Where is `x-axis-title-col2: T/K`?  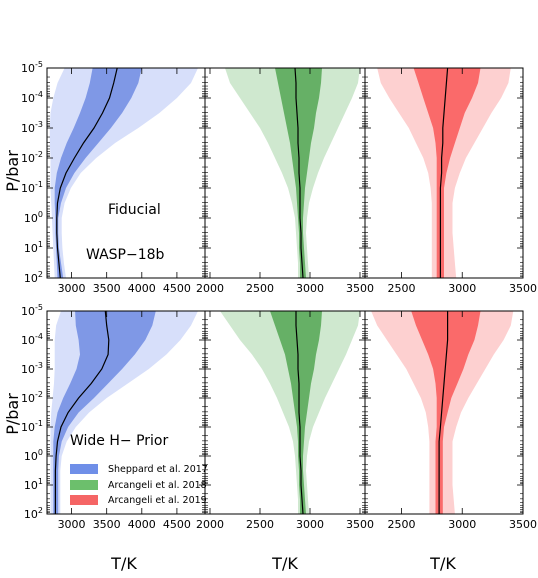
x-axis-title-col2: T/K is located at coordinates (284, 563).